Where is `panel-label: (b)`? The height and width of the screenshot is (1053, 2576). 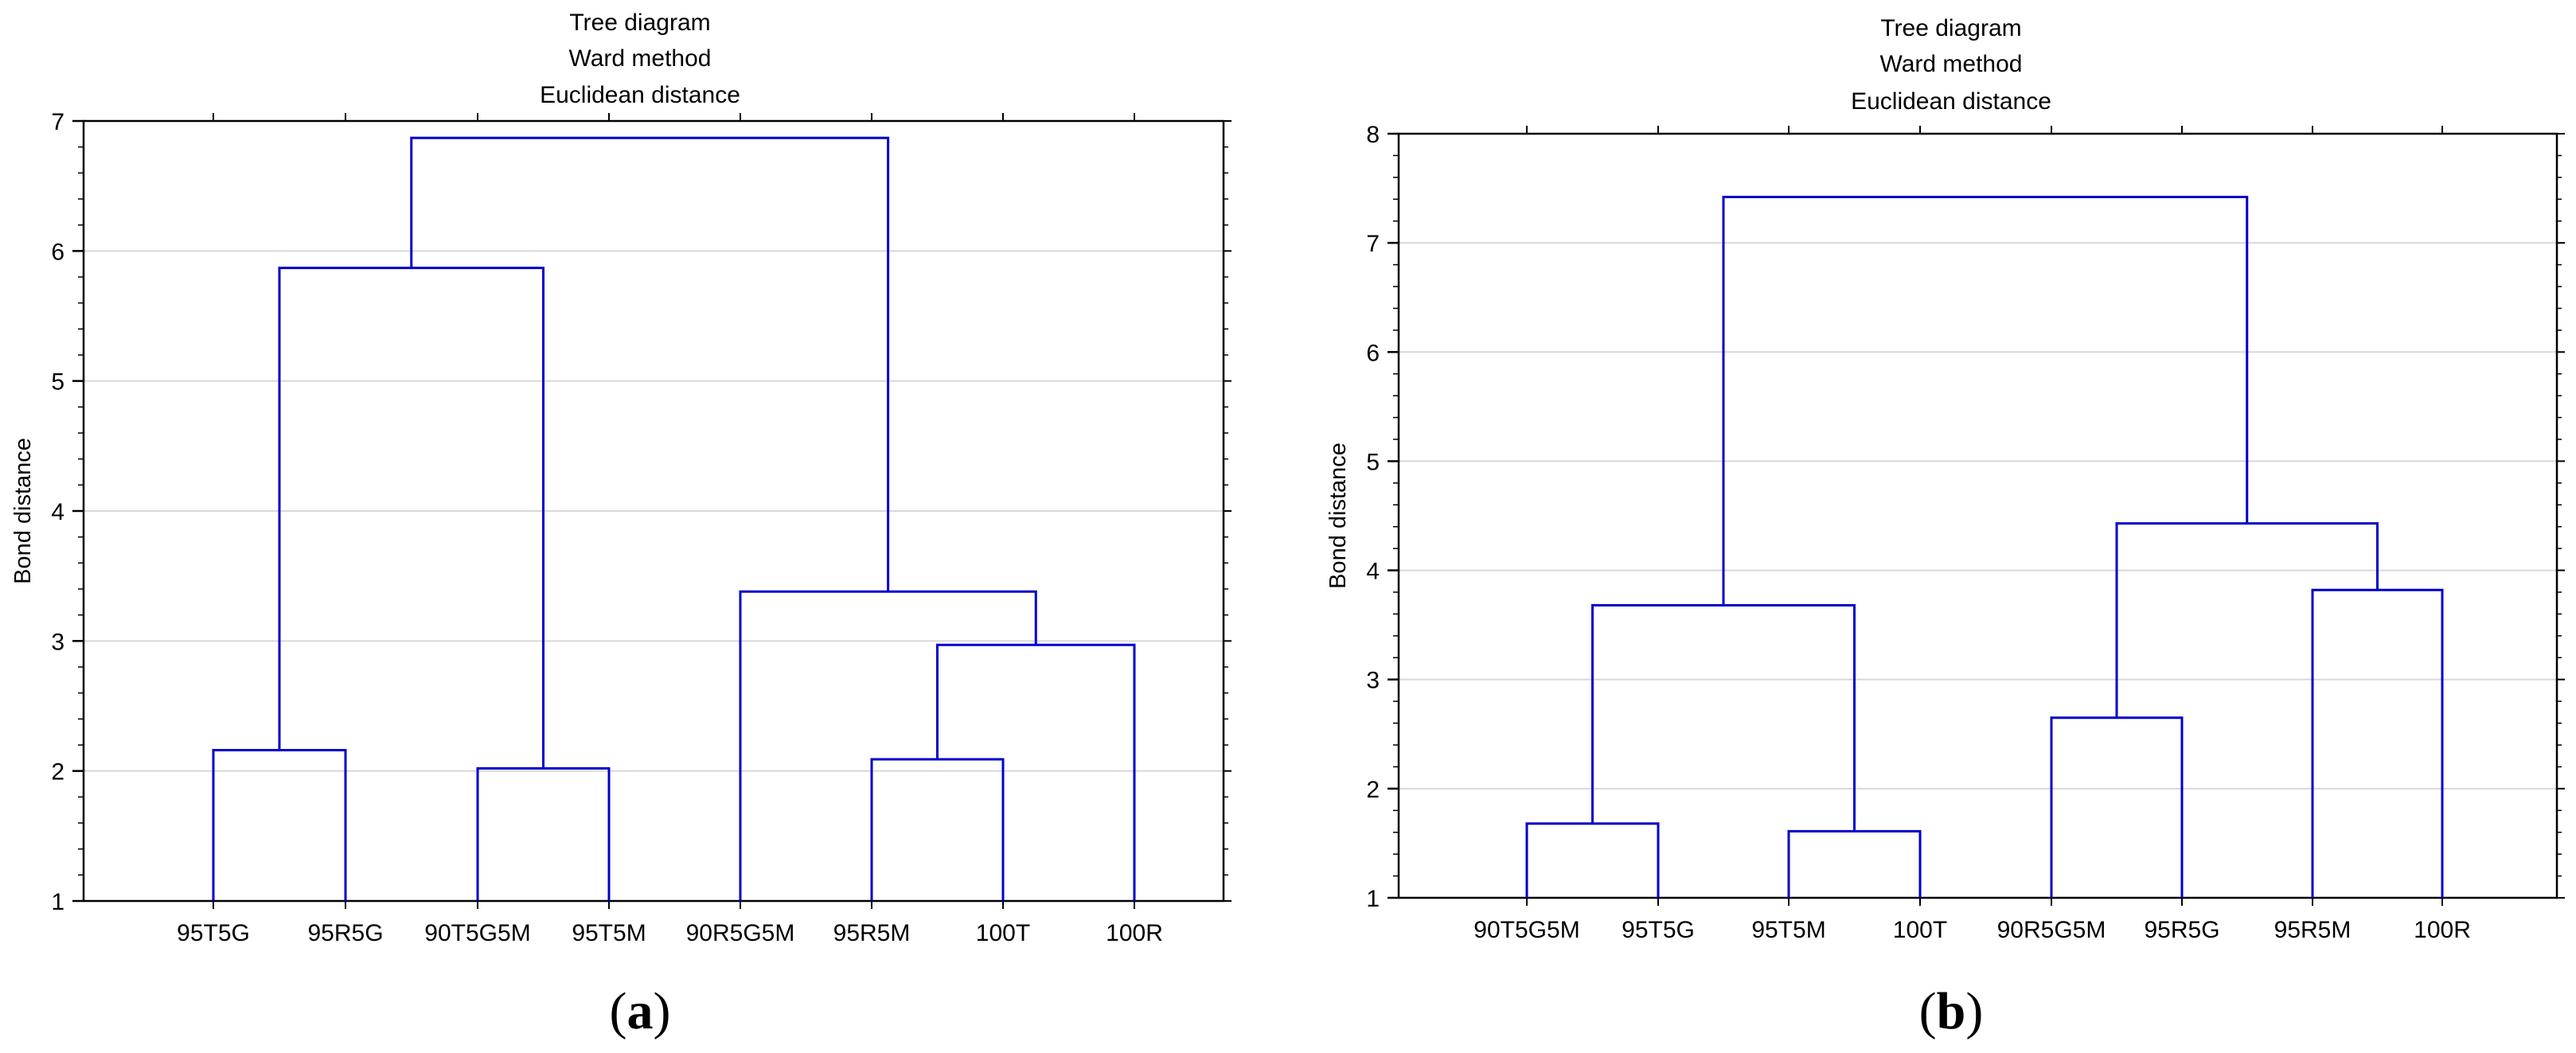
panel-label: (b) is located at coordinates (1951, 1011).